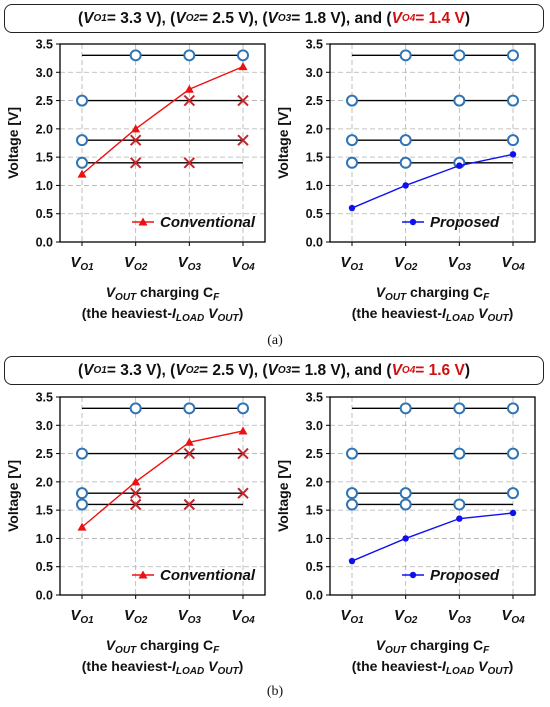  Describe the element at coordinates (411, 267) in the screenshot. I see `x-tick-label-sub: O2` at that location.